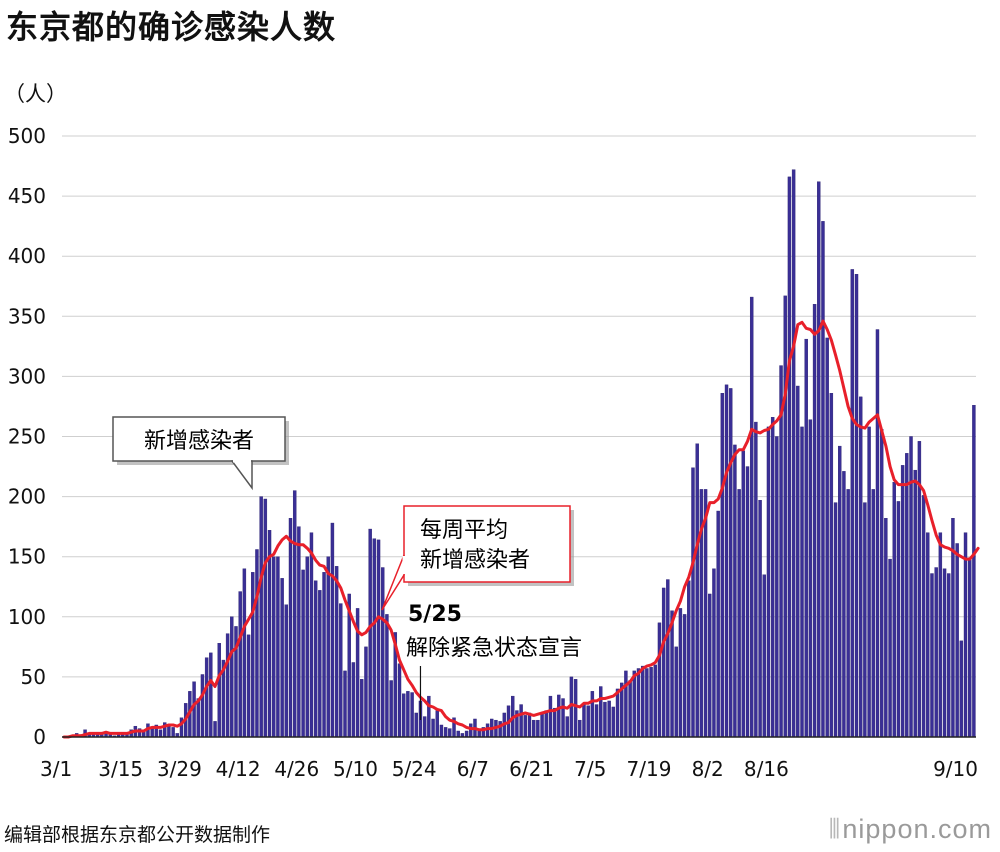 The height and width of the screenshot is (852, 1000). Describe the element at coordinates (487, 544) in the screenshot. I see `callout-weekly-average-box` at that location.